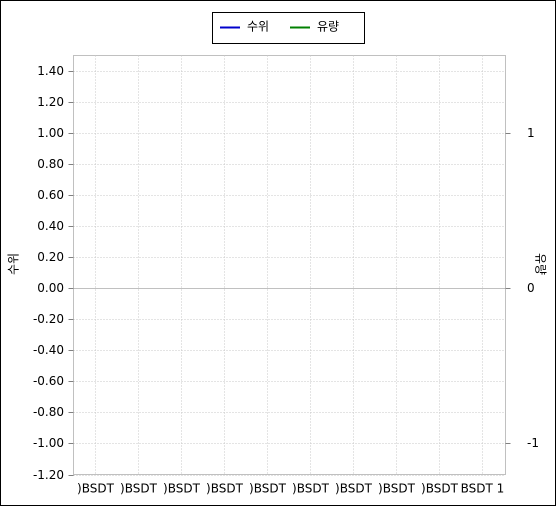 This screenshot has width=556, height=510. Describe the element at coordinates (50, 133) in the screenshot. I see `y-tick-label: 1.00` at that location.